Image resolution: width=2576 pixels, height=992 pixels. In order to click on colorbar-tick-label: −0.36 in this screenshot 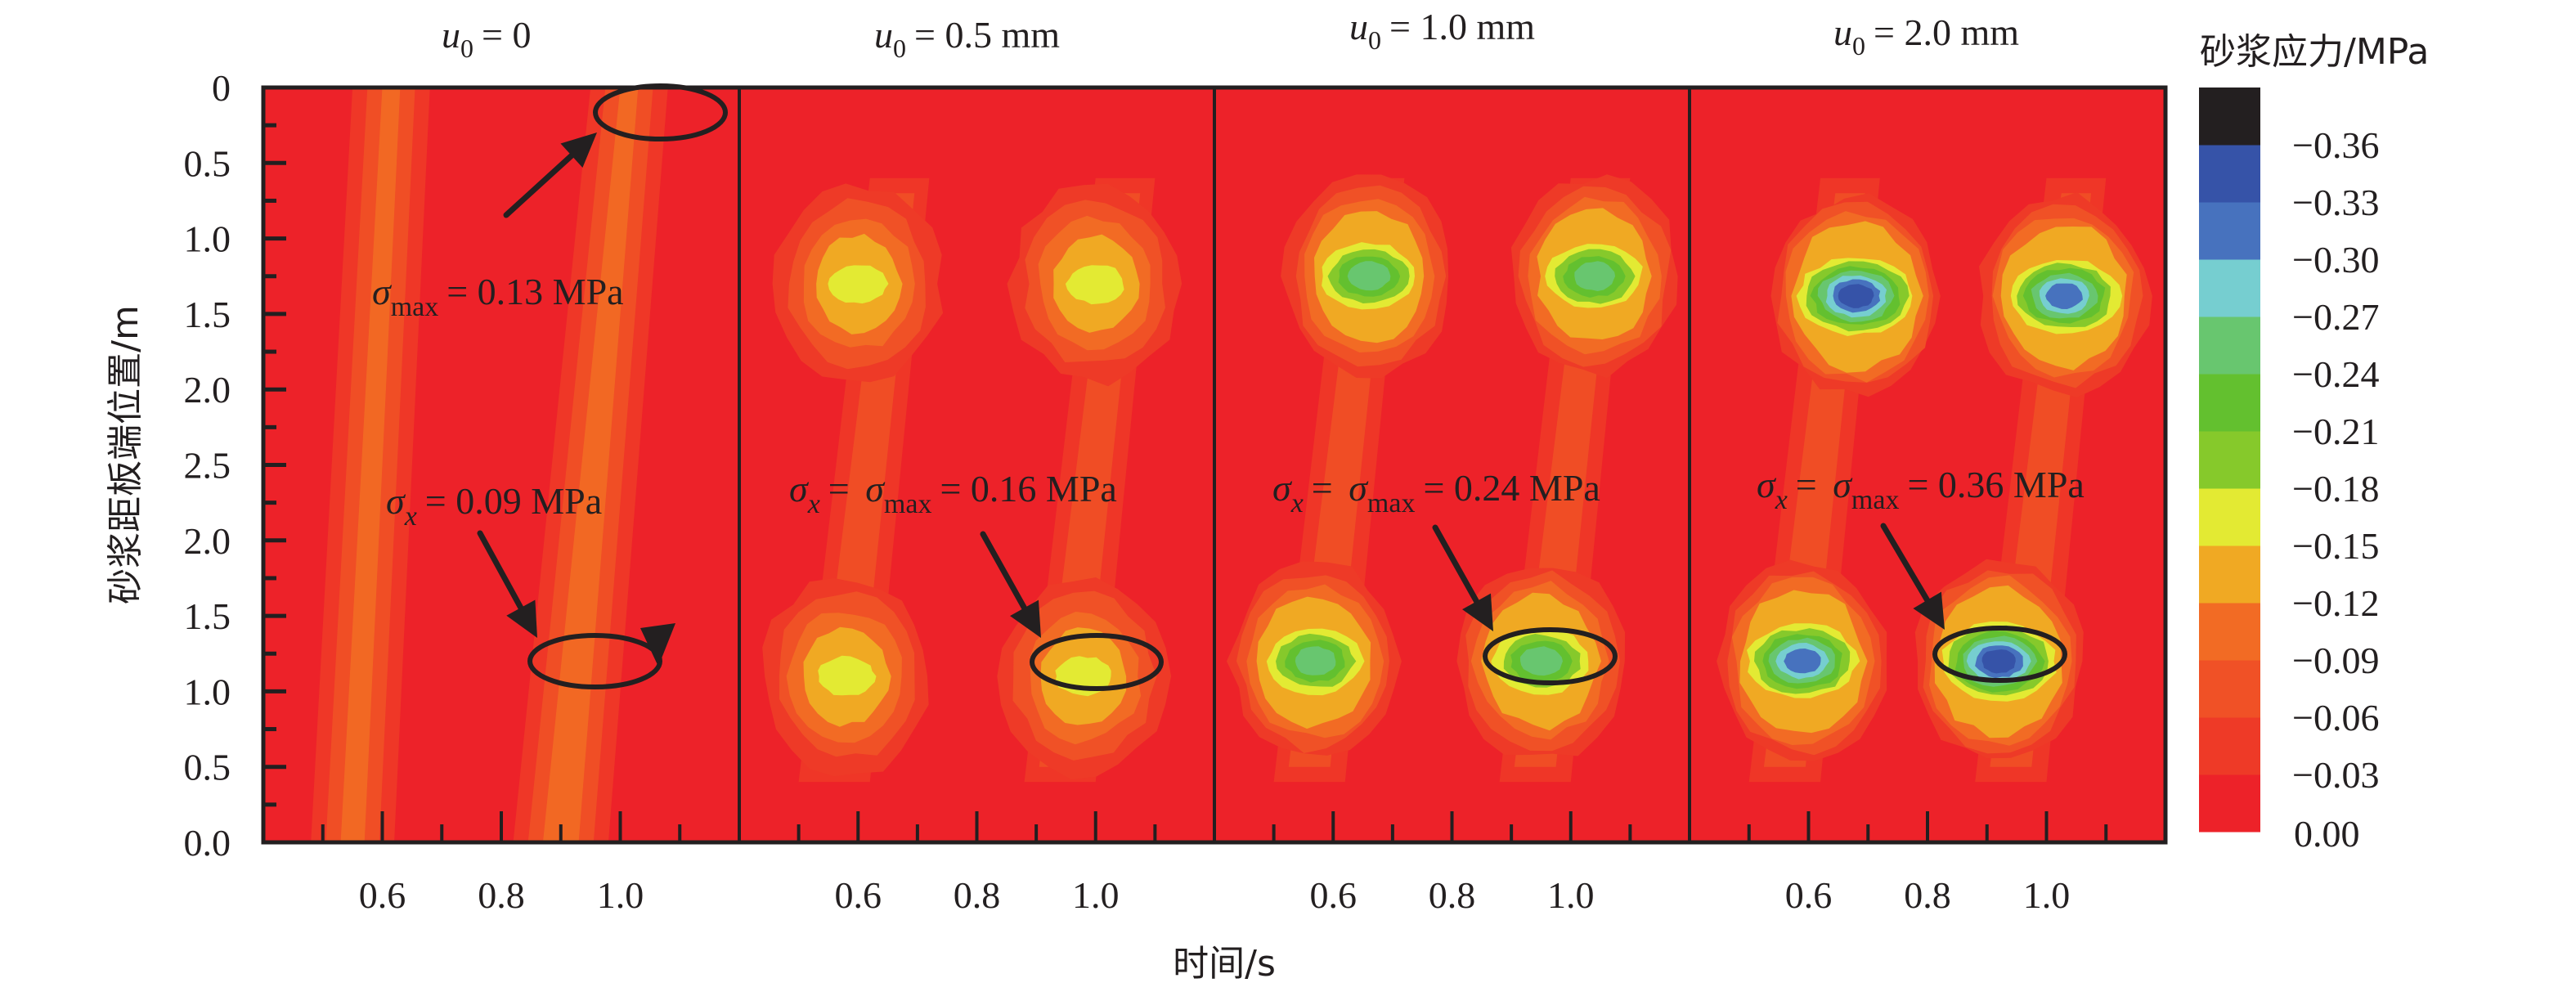, I will do `click(2335, 145)`.